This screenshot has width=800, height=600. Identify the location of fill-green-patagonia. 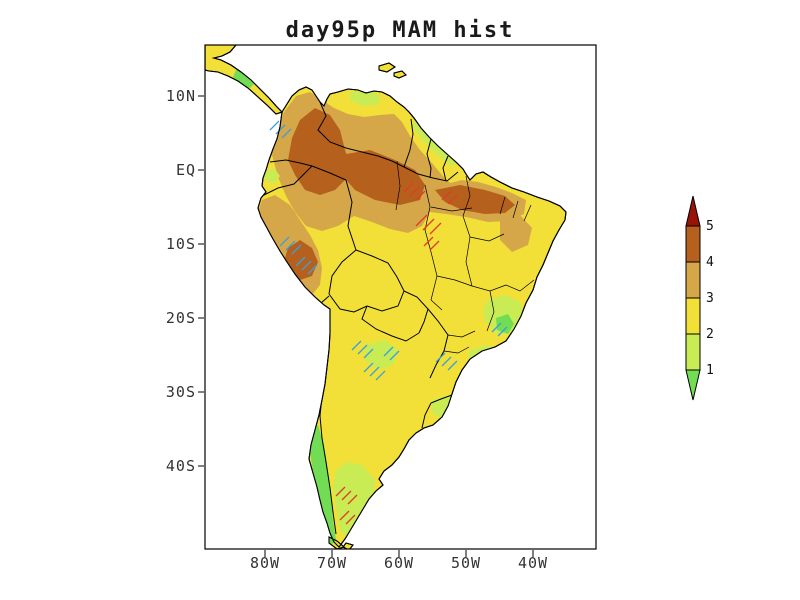
(354, 501).